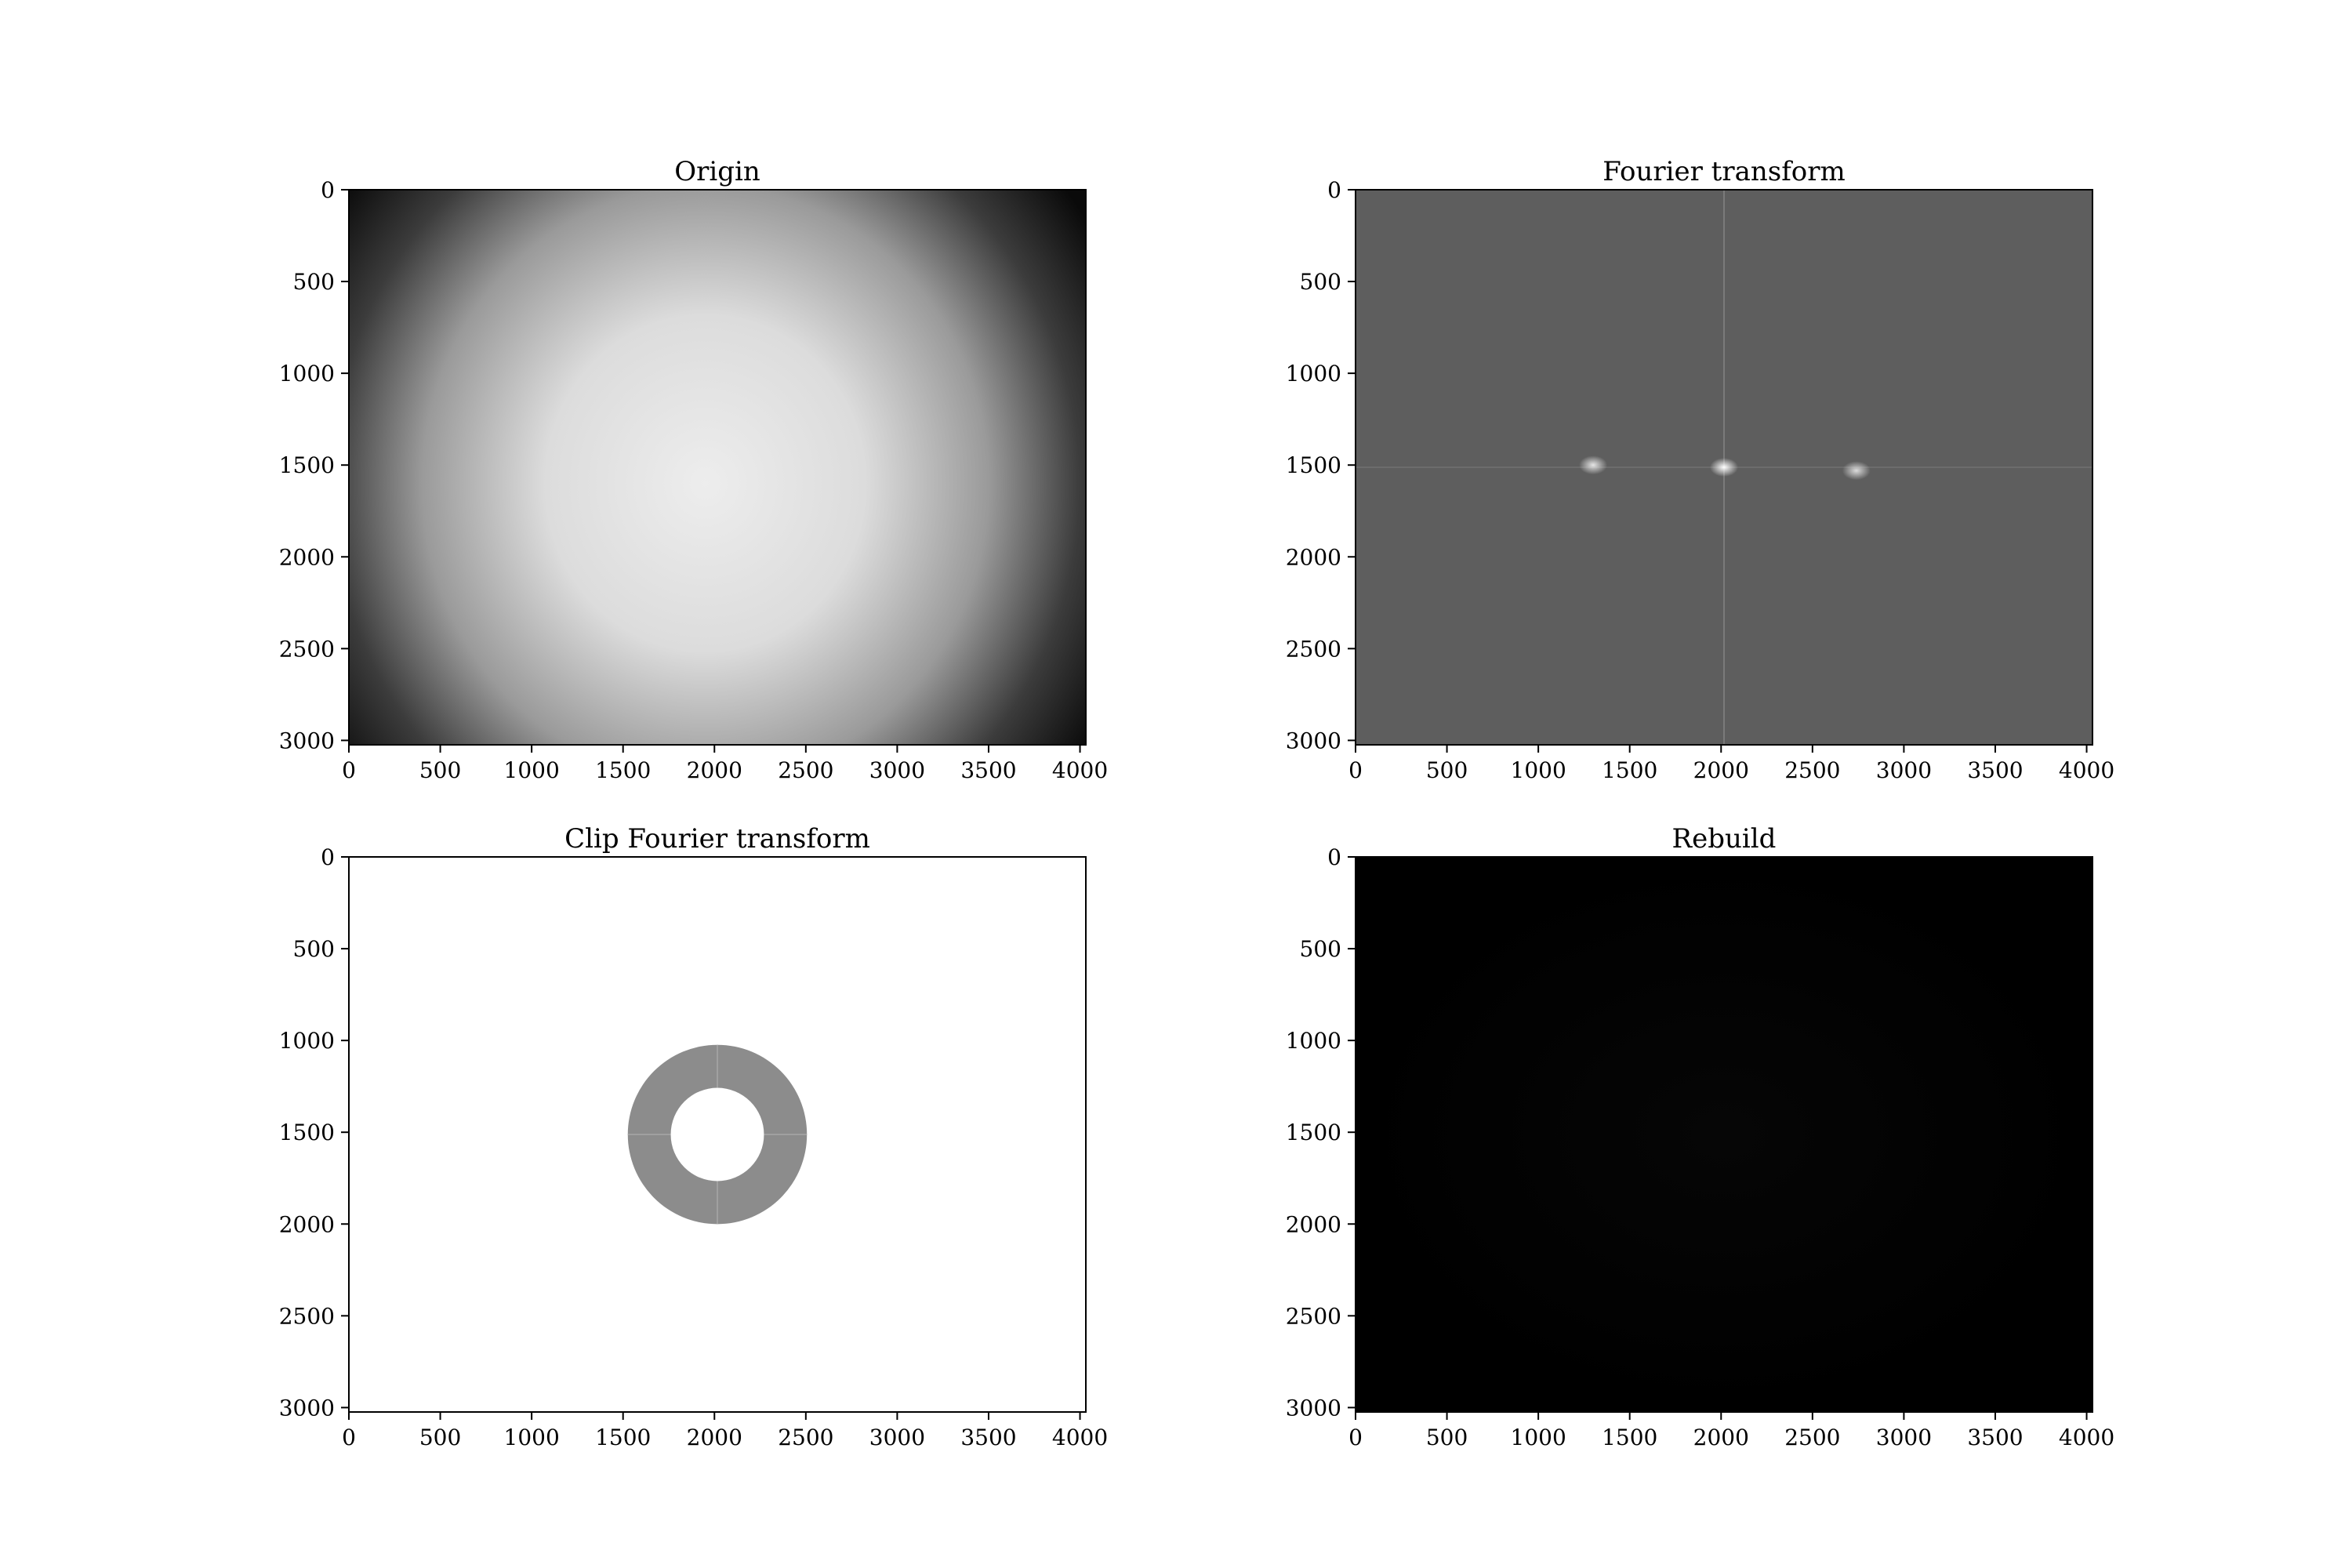 This screenshot has height=1568, width=2352. I want to click on rebuild-x-ticks: 0 500 1000 1500 2000 2500 3000 3500 4000, so click(1731, 1431).